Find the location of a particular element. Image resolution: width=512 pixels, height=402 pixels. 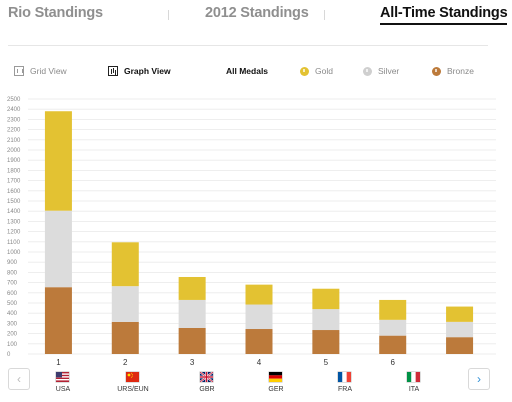

gold-filter: Gold is located at coordinates (316, 71).